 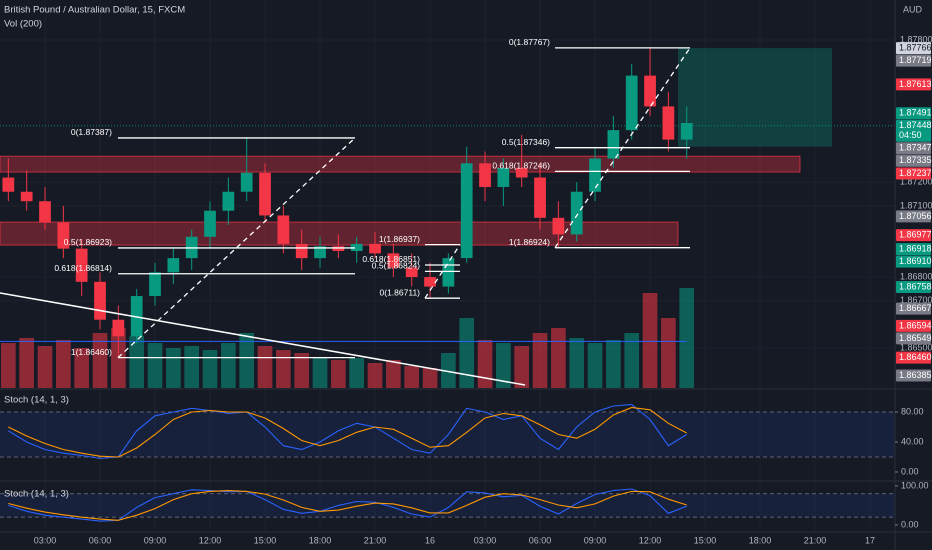 I want to click on price-tag-label: 1.87491, so click(x=915, y=113).